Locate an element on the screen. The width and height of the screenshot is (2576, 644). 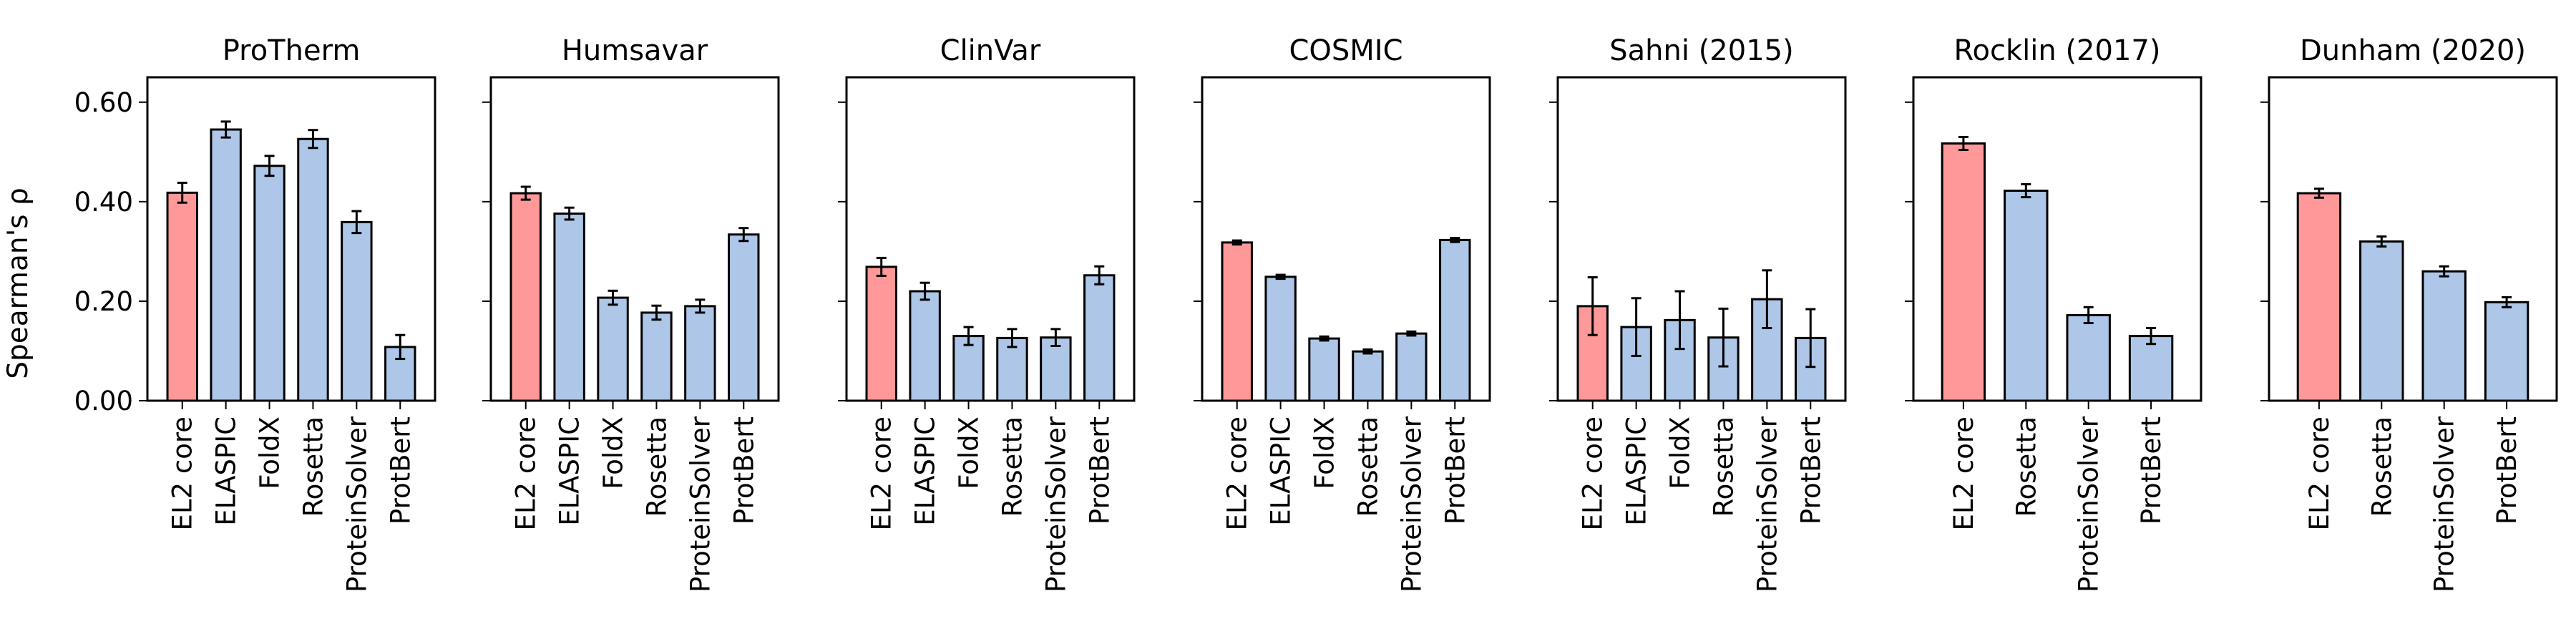
panel-title: COSMIC is located at coordinates (1345, 50).